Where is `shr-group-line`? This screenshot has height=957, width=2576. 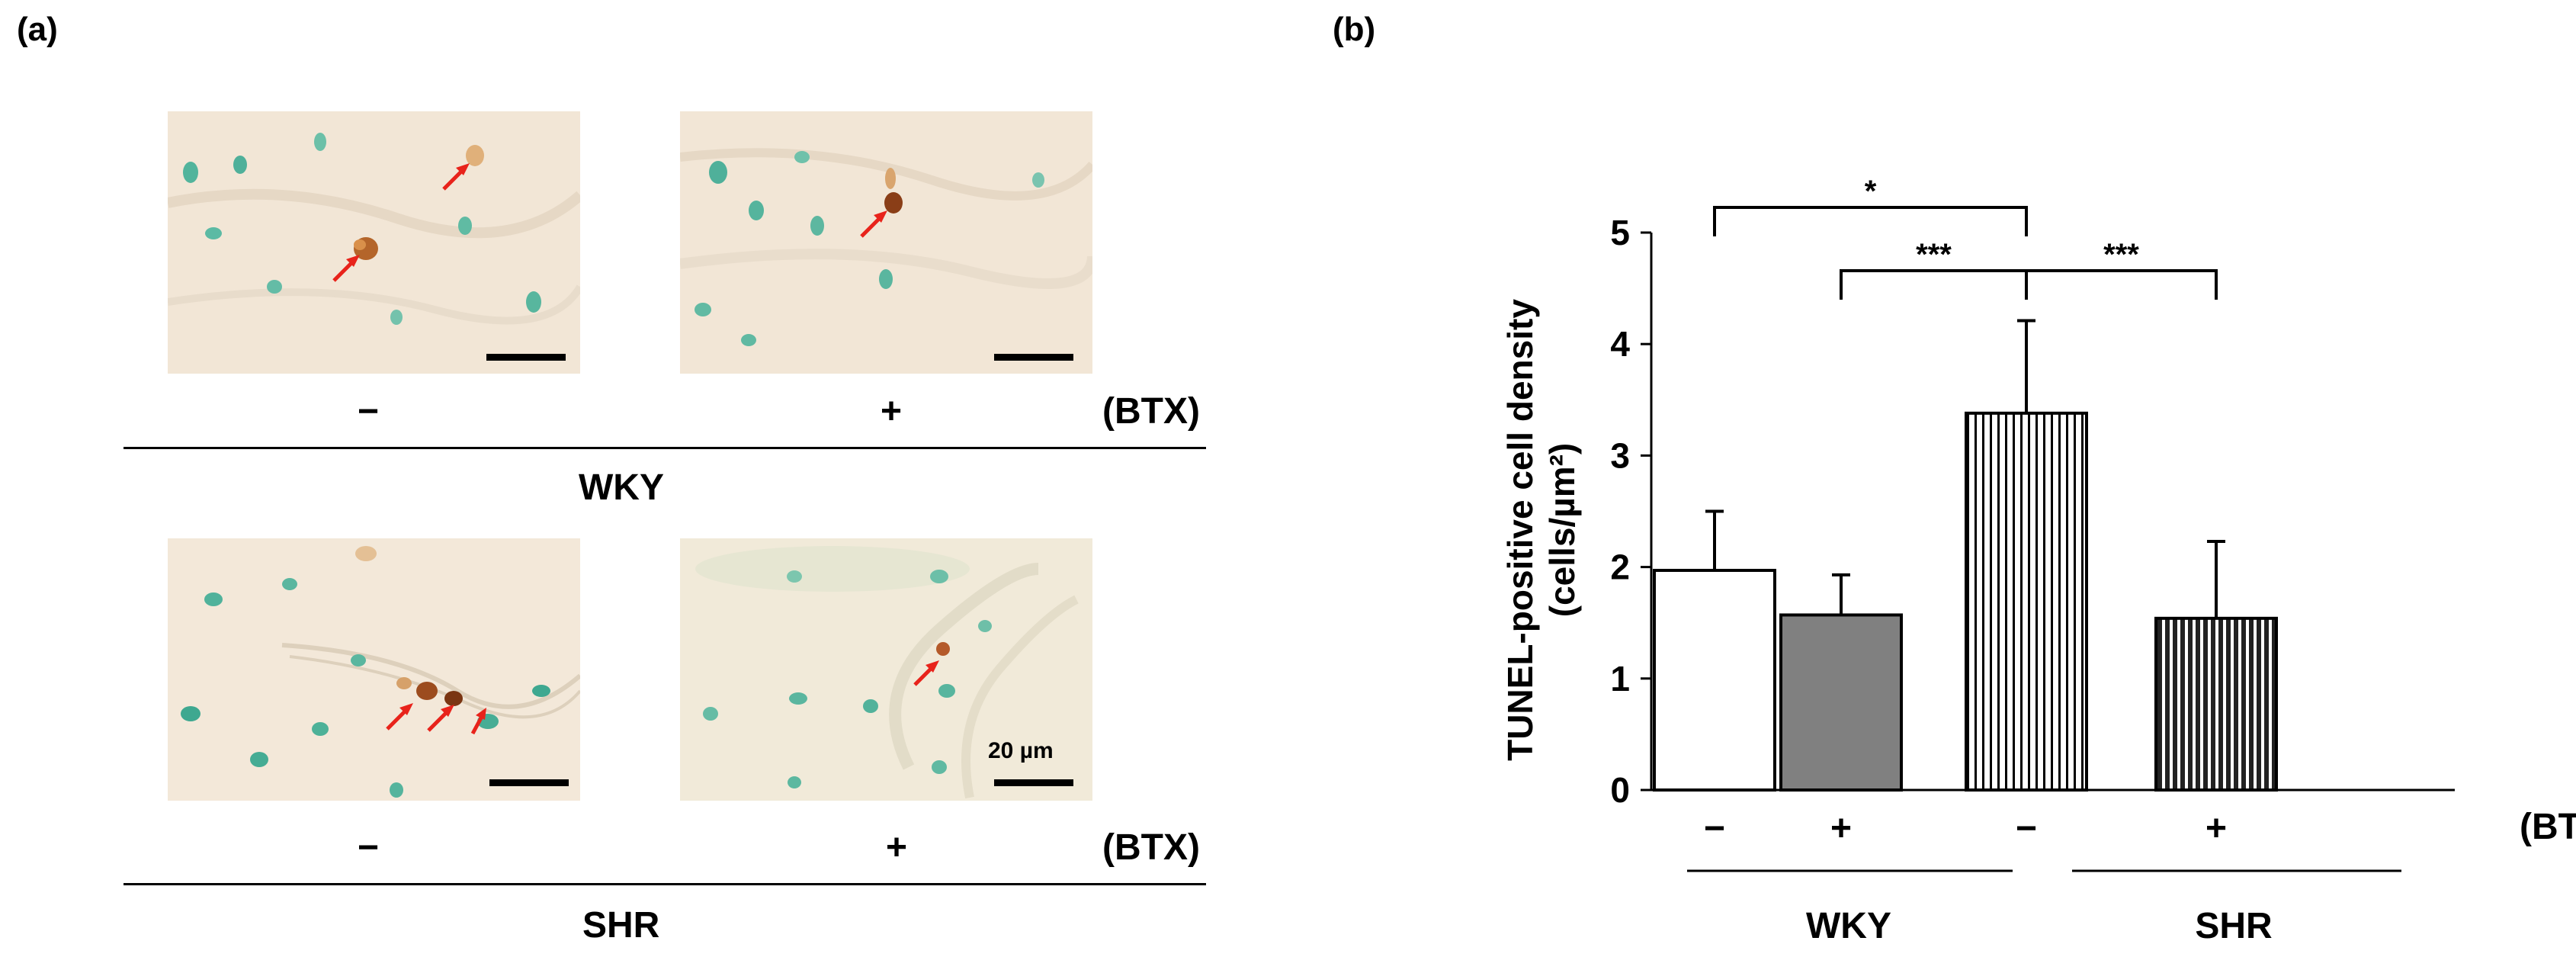 shr-group-line is located at coordinates (665, 884).